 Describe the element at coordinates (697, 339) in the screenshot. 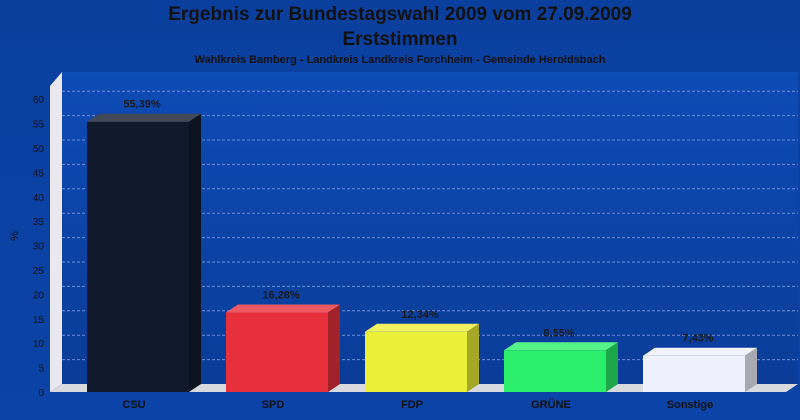

I see `data-label: 7,43%` at that location.